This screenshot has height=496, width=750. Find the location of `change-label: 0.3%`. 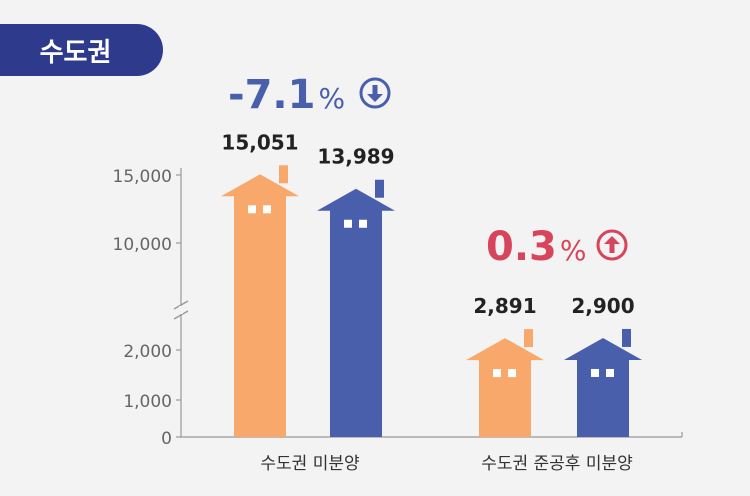

change-label: 0.3% is located at coordinates (536, 247).